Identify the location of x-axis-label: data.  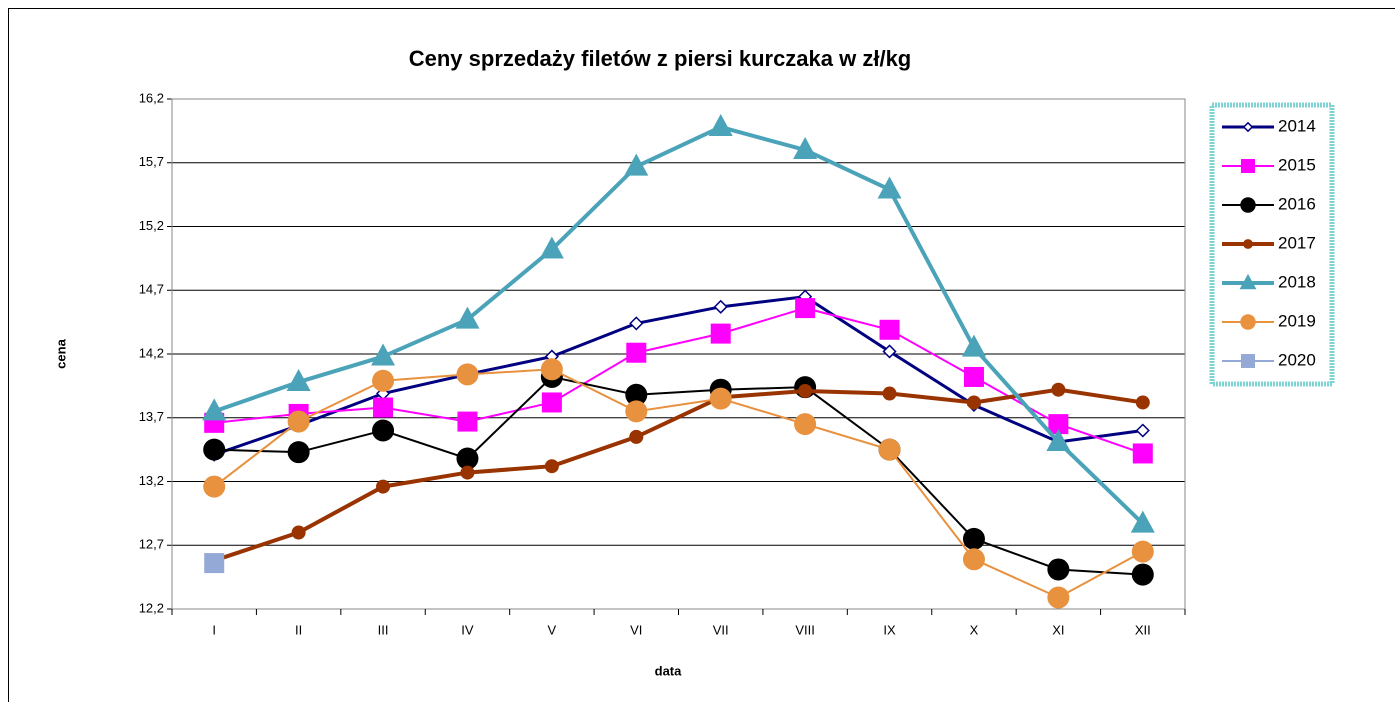
(669, 670).